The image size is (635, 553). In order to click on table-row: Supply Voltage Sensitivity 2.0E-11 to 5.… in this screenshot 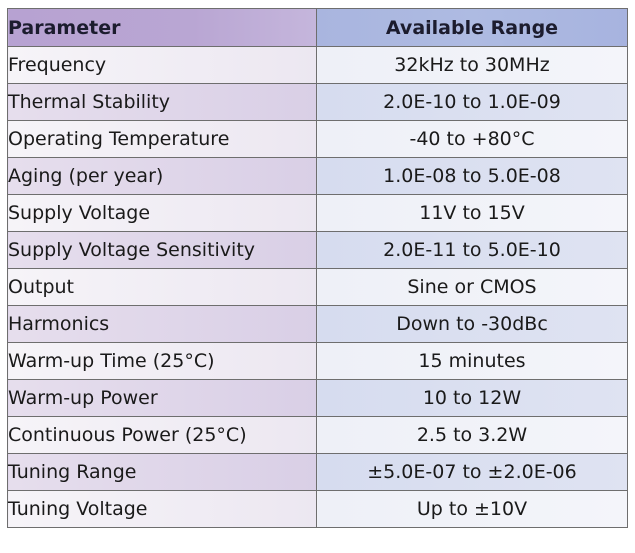, I will do `click(317, 250)`.